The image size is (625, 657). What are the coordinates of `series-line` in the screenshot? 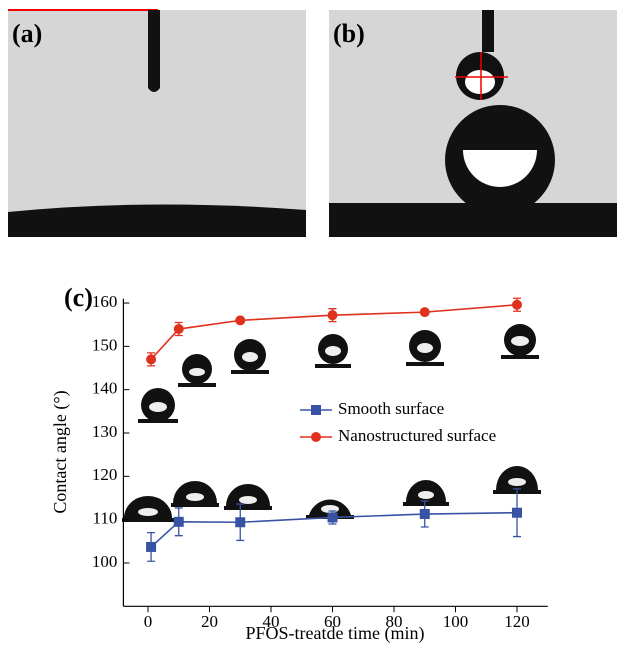 It's located at (334, 331).